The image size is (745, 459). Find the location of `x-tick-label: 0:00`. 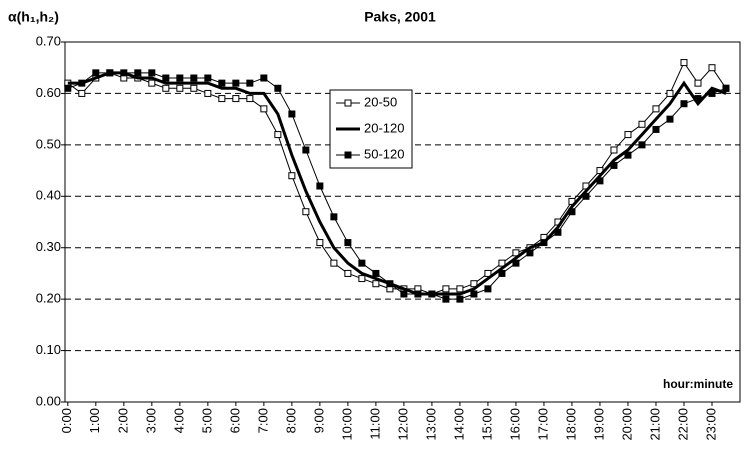

x-tick-label: 0:00 is located at coordinates (66, 420).